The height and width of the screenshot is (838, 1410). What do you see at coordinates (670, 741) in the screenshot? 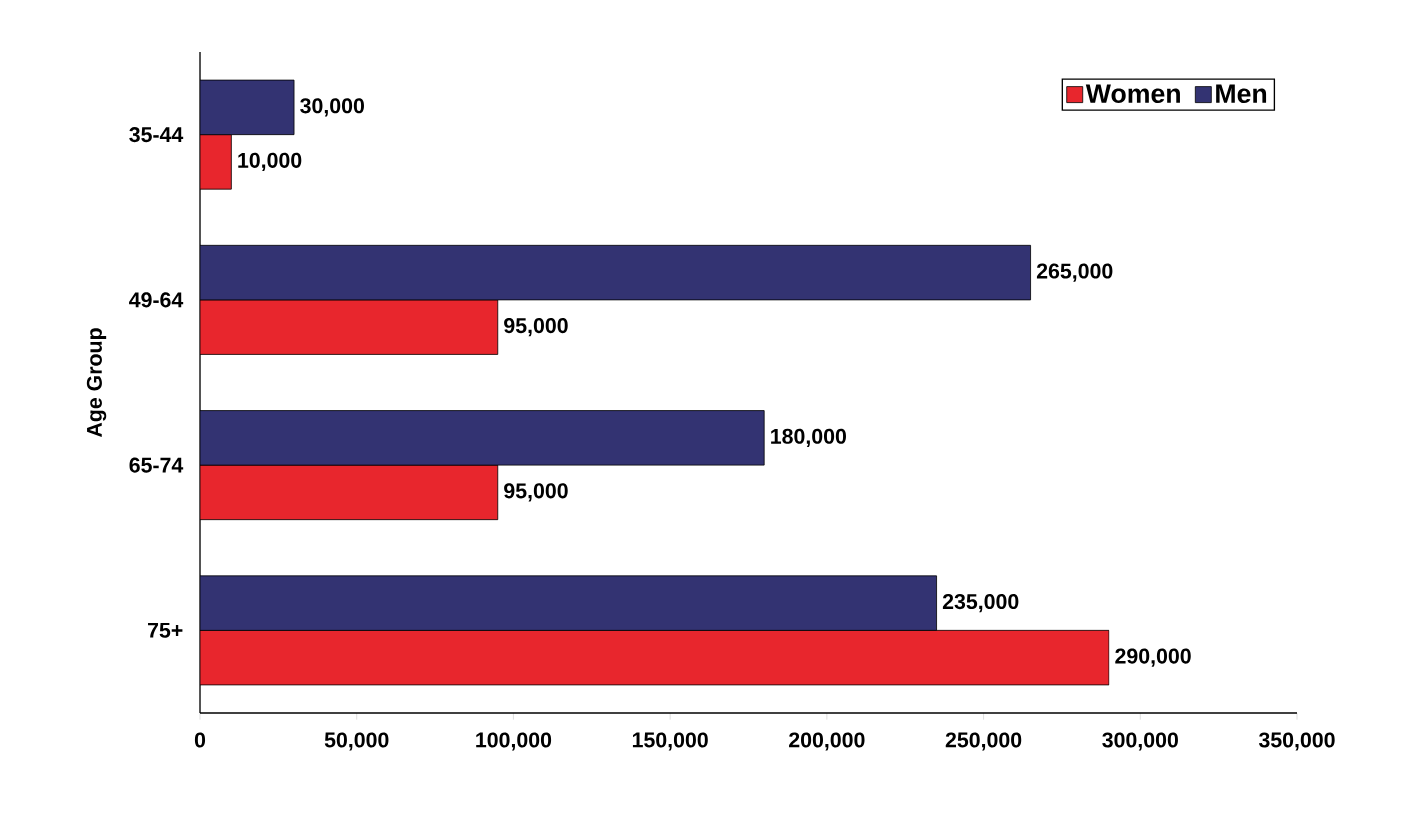
I see `x-tick-label: 150,000` at bounding box center [670, 741].